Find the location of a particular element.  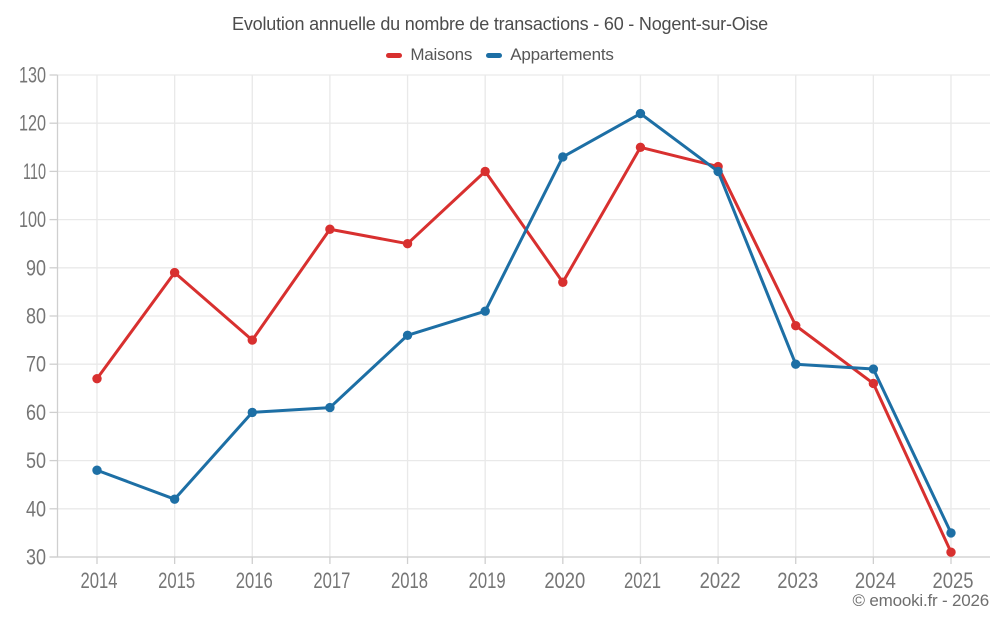

y-axis-label: 80 is located at coordinates (36, 316).